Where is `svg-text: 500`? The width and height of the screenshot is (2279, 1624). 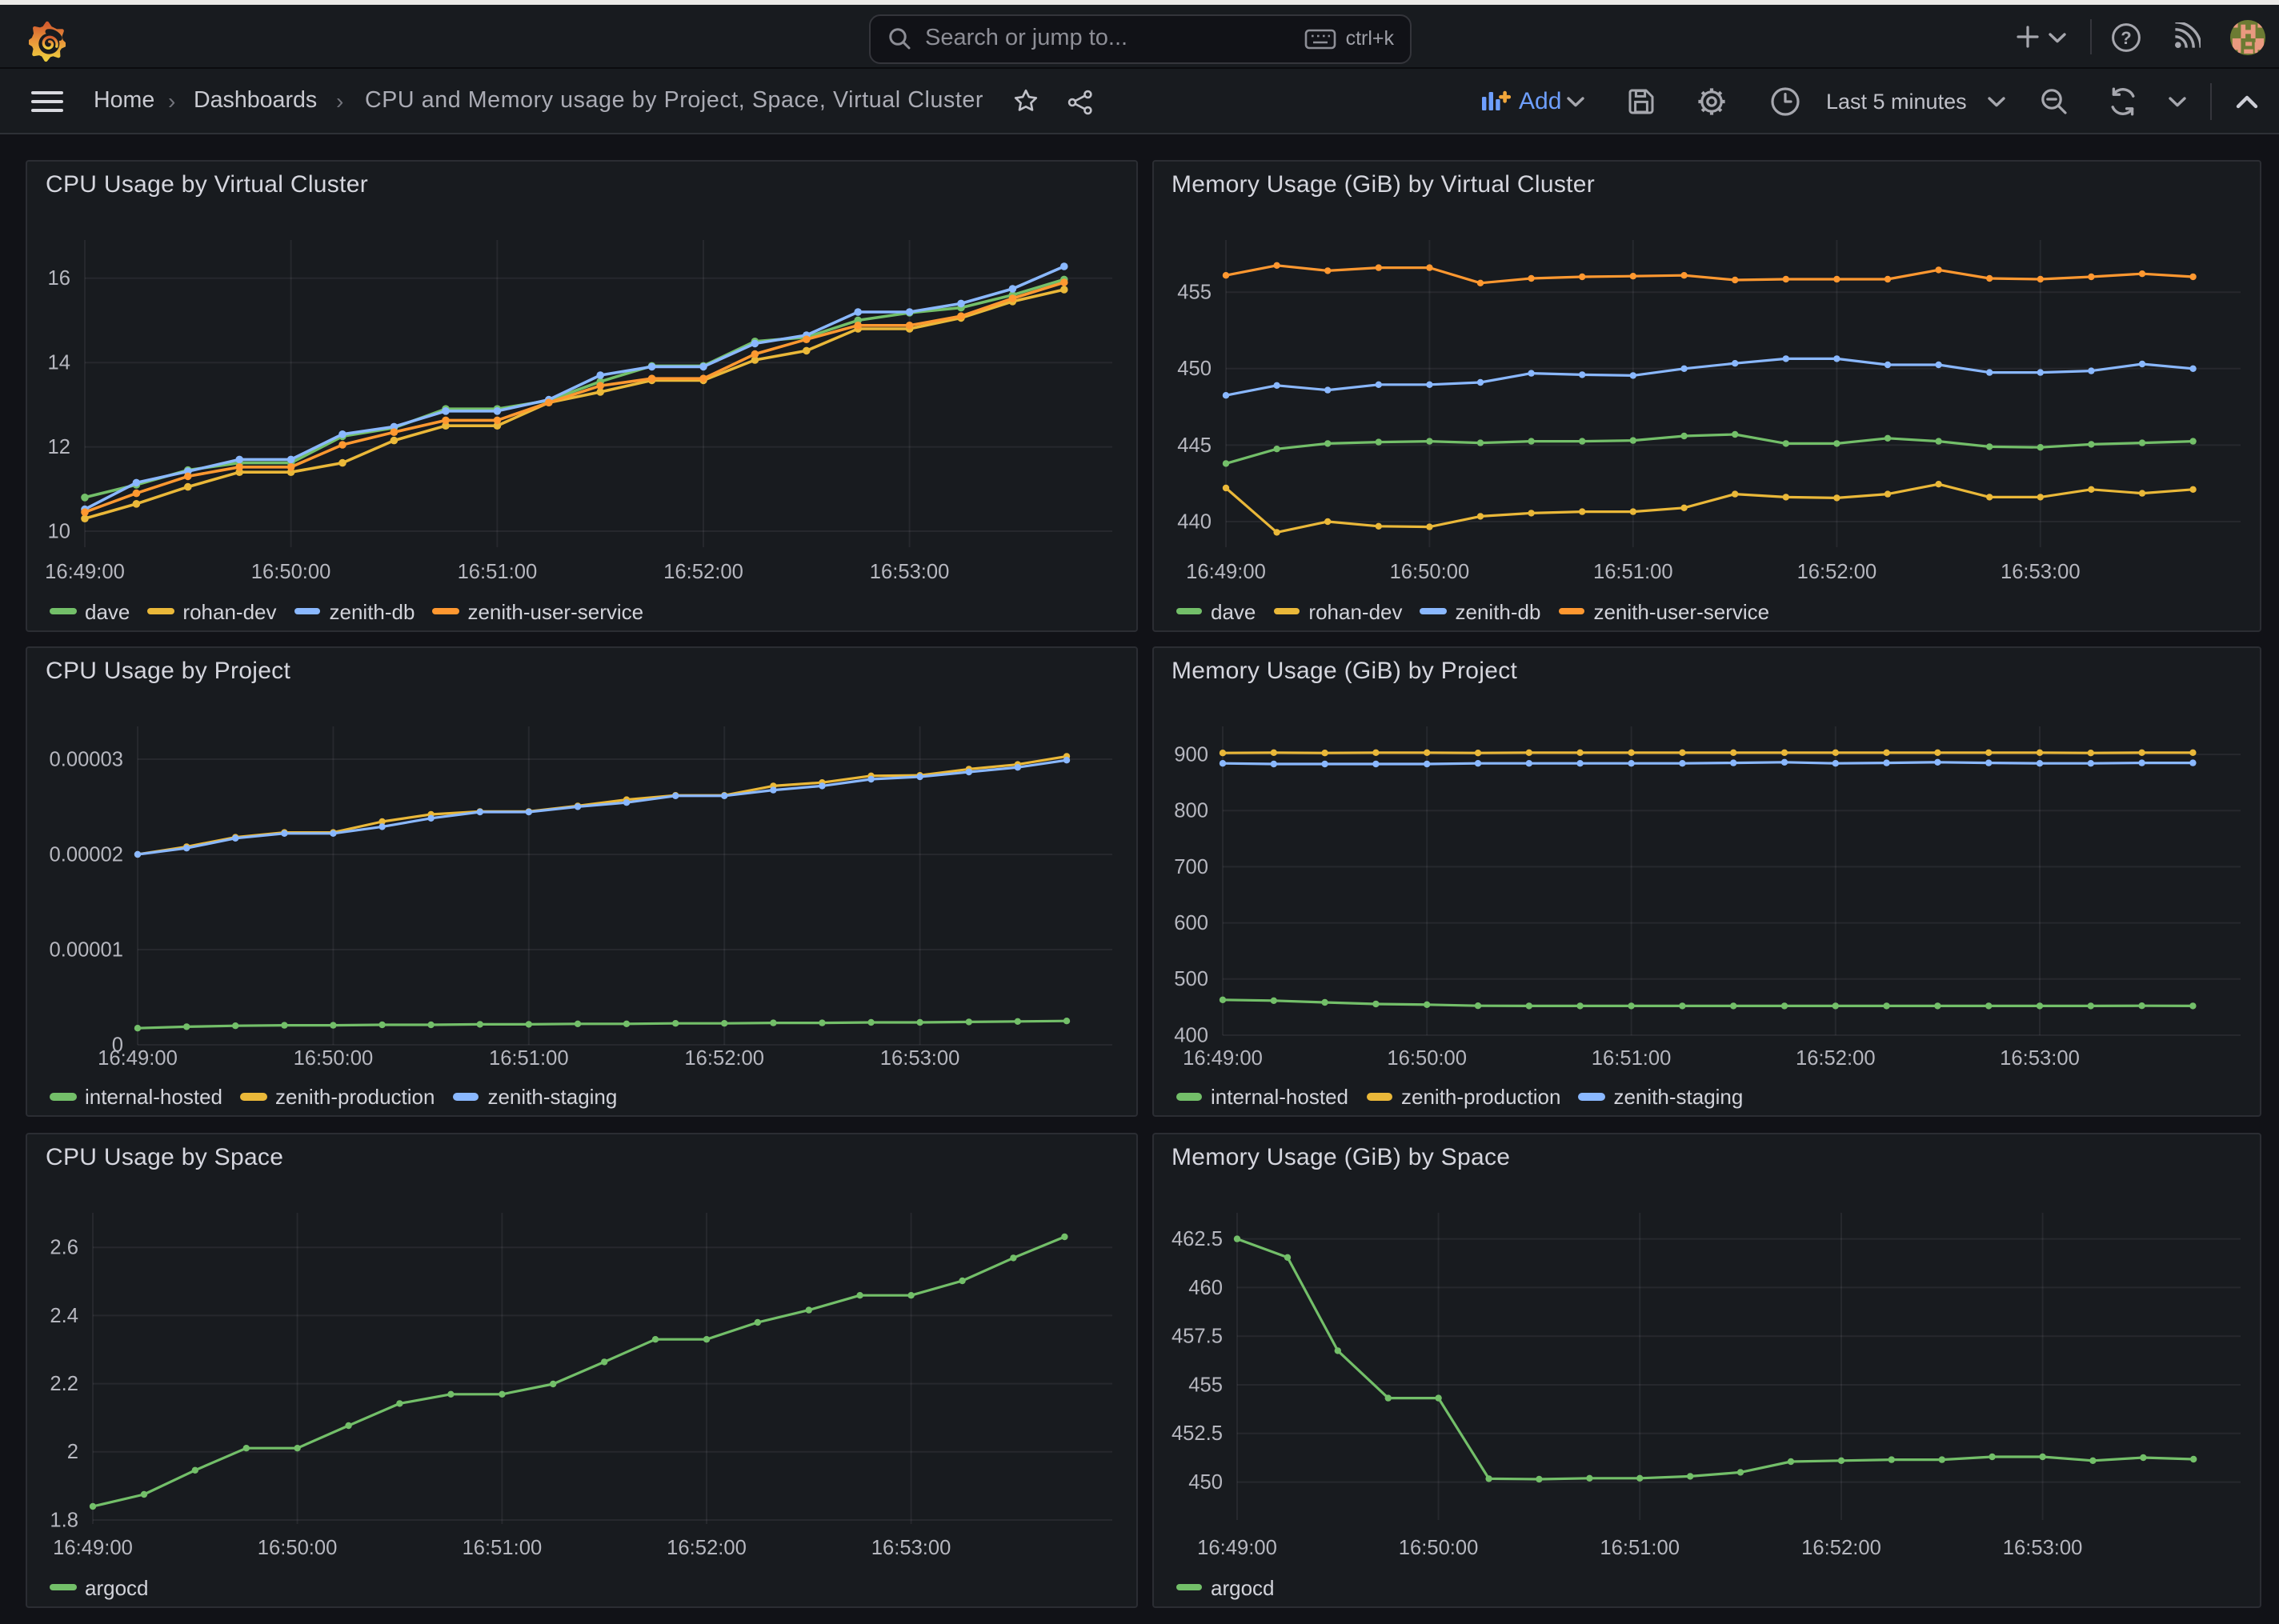 svg-text: 500 is located at coordinates (1190, 978).